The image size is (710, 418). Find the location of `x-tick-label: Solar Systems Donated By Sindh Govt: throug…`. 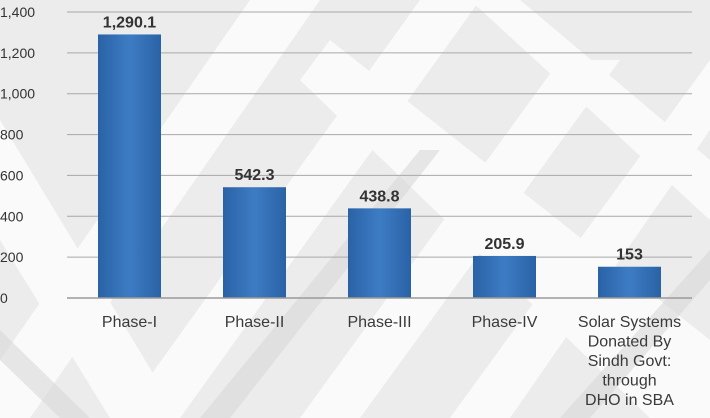

x-tick-label: Solar Systems Donated By Sindh Govt: throug… is located at coordinates (629, 361).